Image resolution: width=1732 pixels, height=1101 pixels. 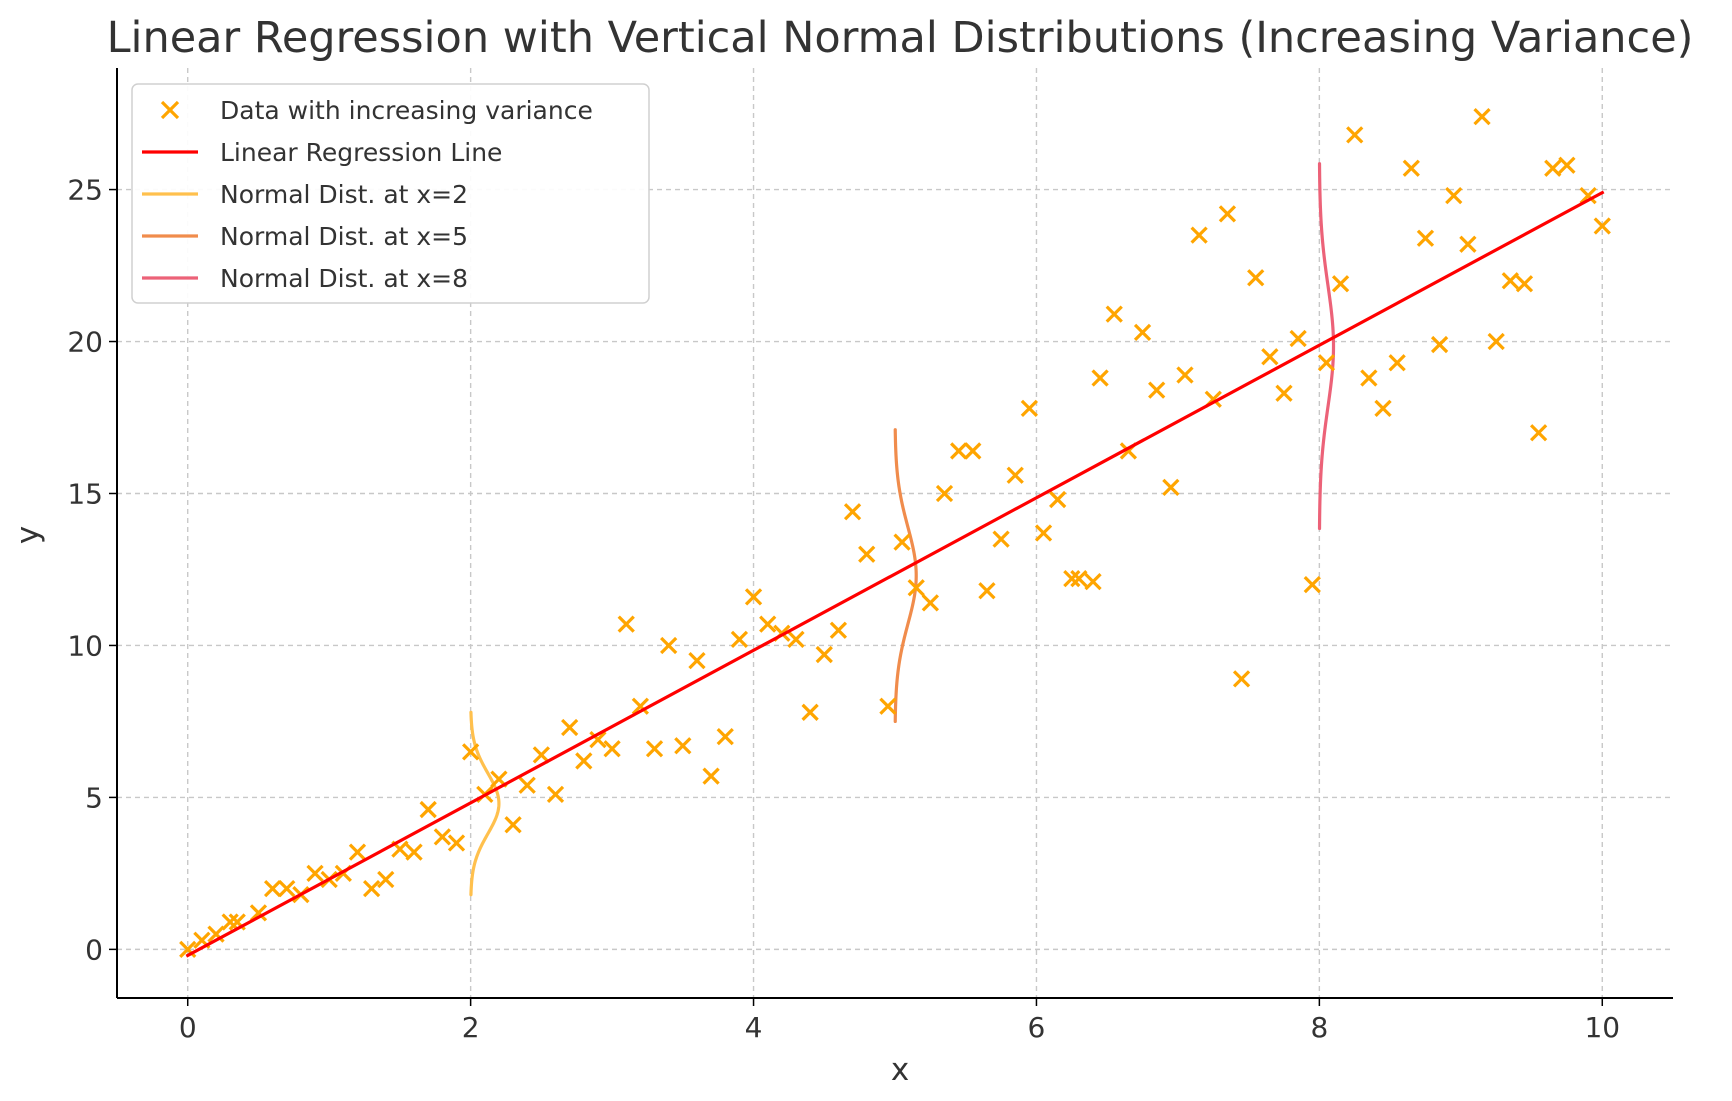 I want to click on x-tick-label: 2, so click(x=471, y=1027).